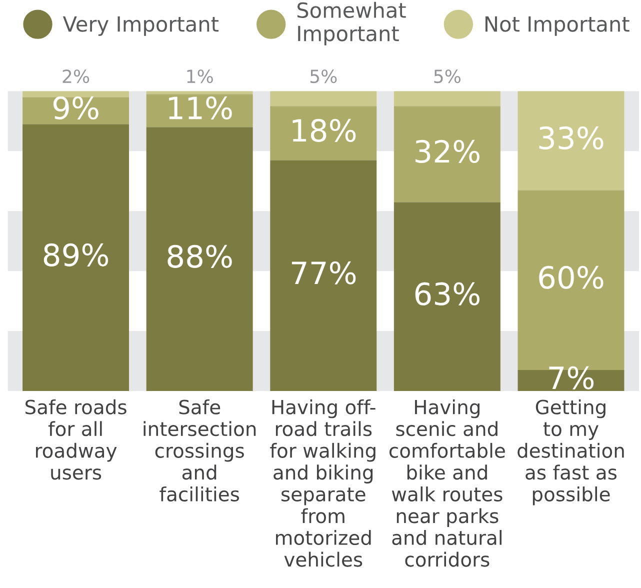 The height and width of the screenshot is (588, 641). I want to click on legend-label: Very Important, so click(140, 26).